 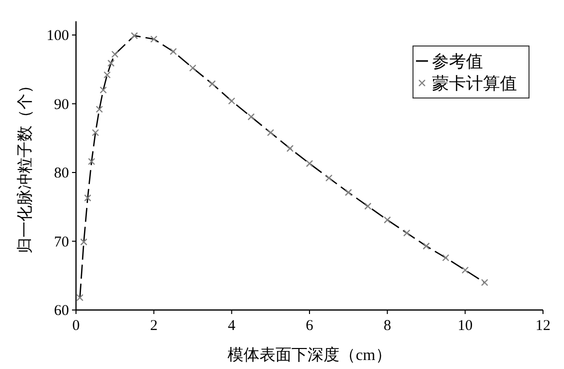 What do you see at coordinates (25, 166) in the screenshot?
I see `y-axis-title: 归一化脉冲粒子数（个）` at bounding box center [25, 166].